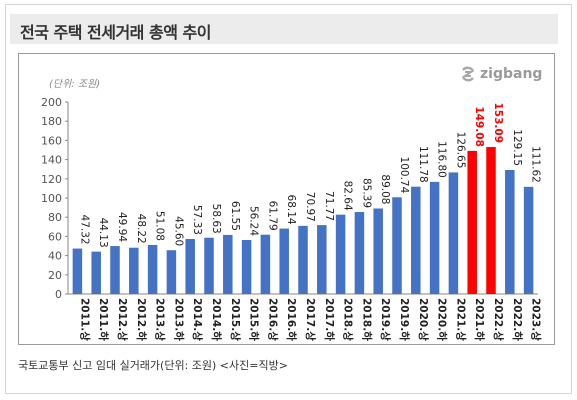  I want to click on x-category-label: 2020.상, so click(423, 319).